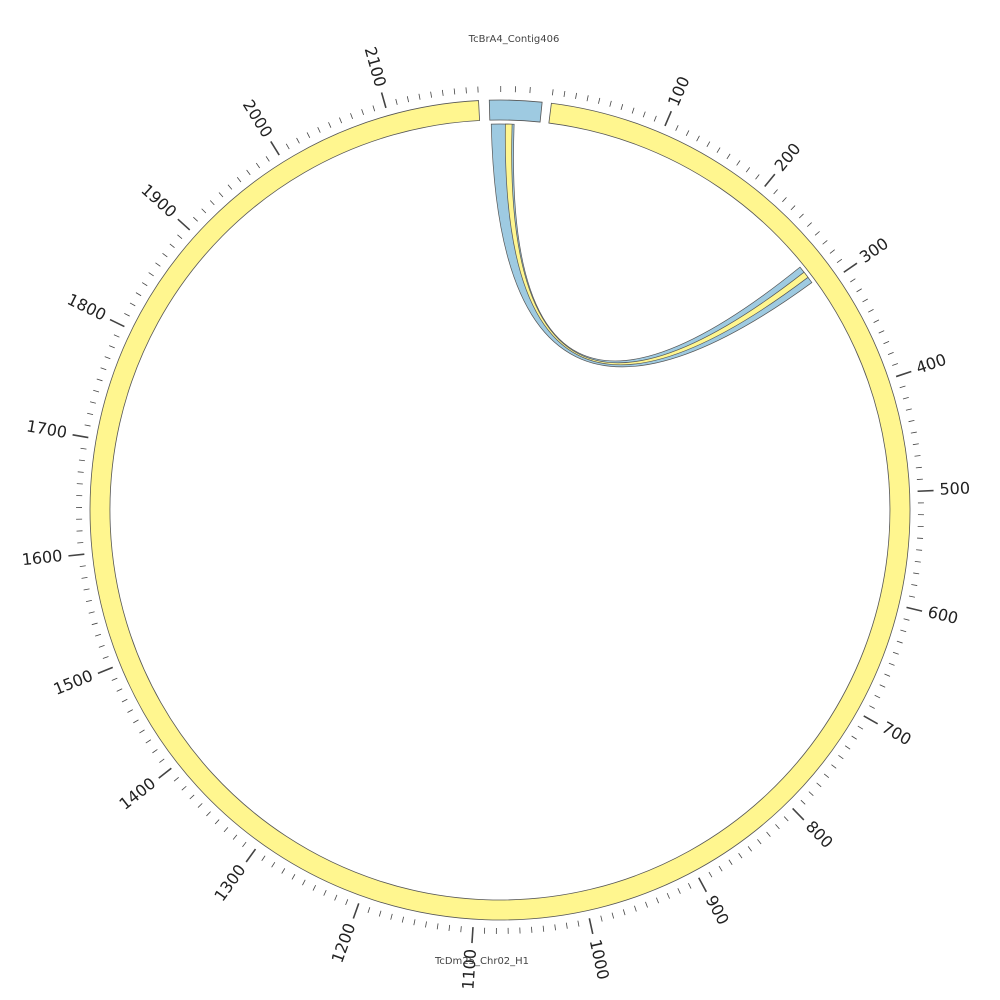 This screenshot has width=1000, height=1000. I want to click on tick-label-1000: 1000, so click(599, 960).